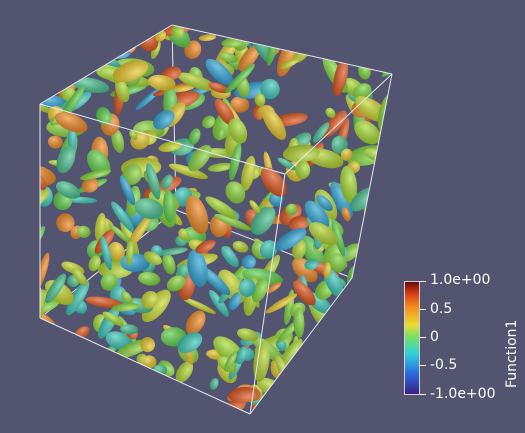  What do you see at coordinates (412, 338) in the screenshot?
I see `color-legend-bar` at bounding box center [412, 338].